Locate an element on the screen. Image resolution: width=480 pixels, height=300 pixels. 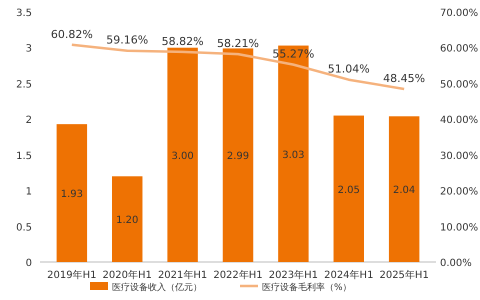
data-label: 51.04% is located at coordinates (349, 69).